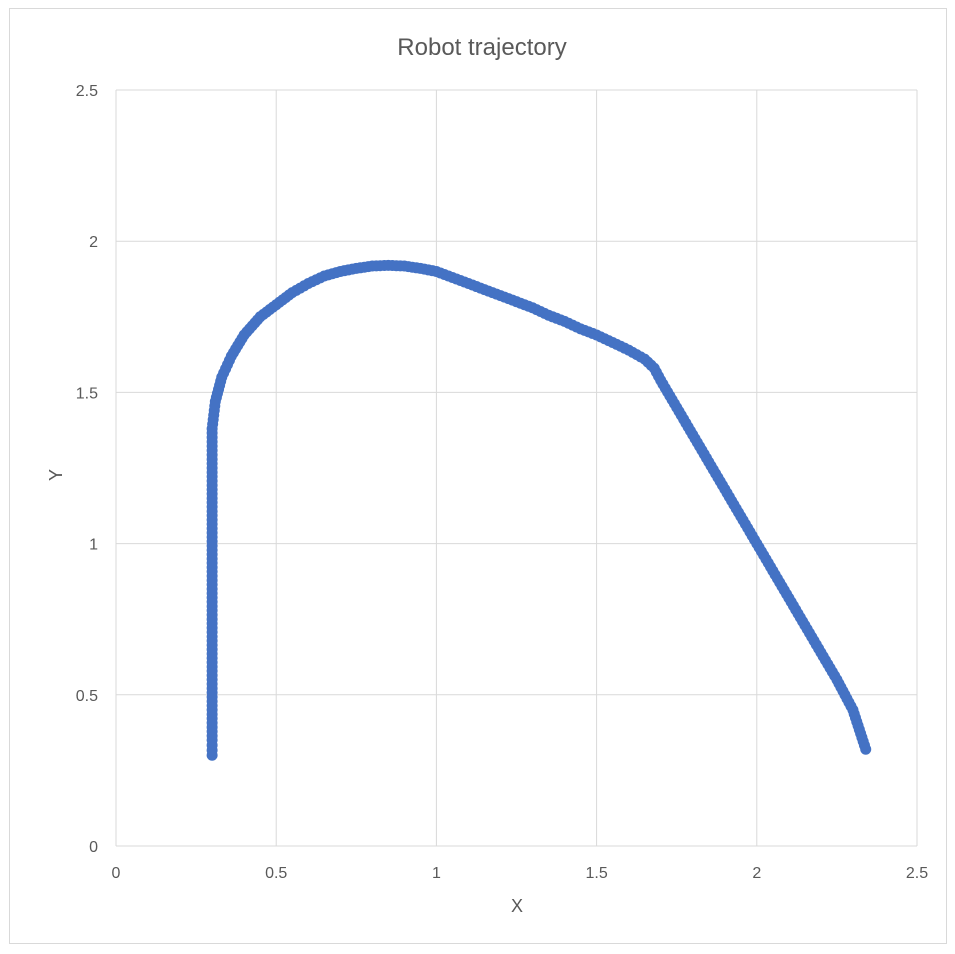 This screenshot has height=954, width=955. I want to click on x-tick-label: 1, so click(436, 873).